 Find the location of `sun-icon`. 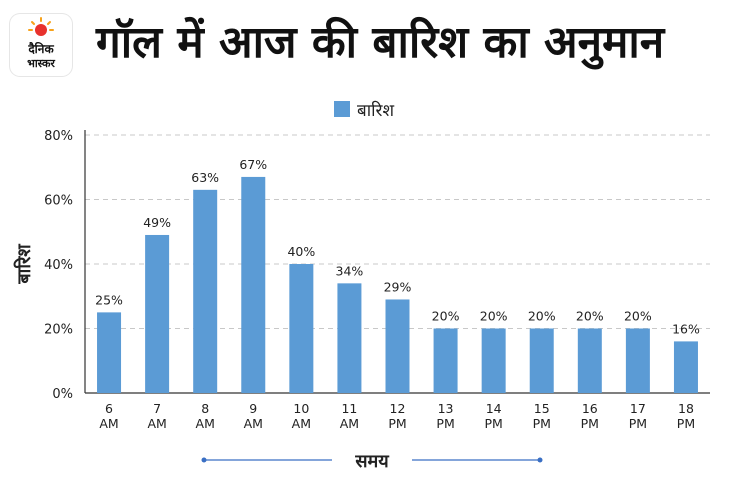

sun-icon is located at coordinates (41, 26).